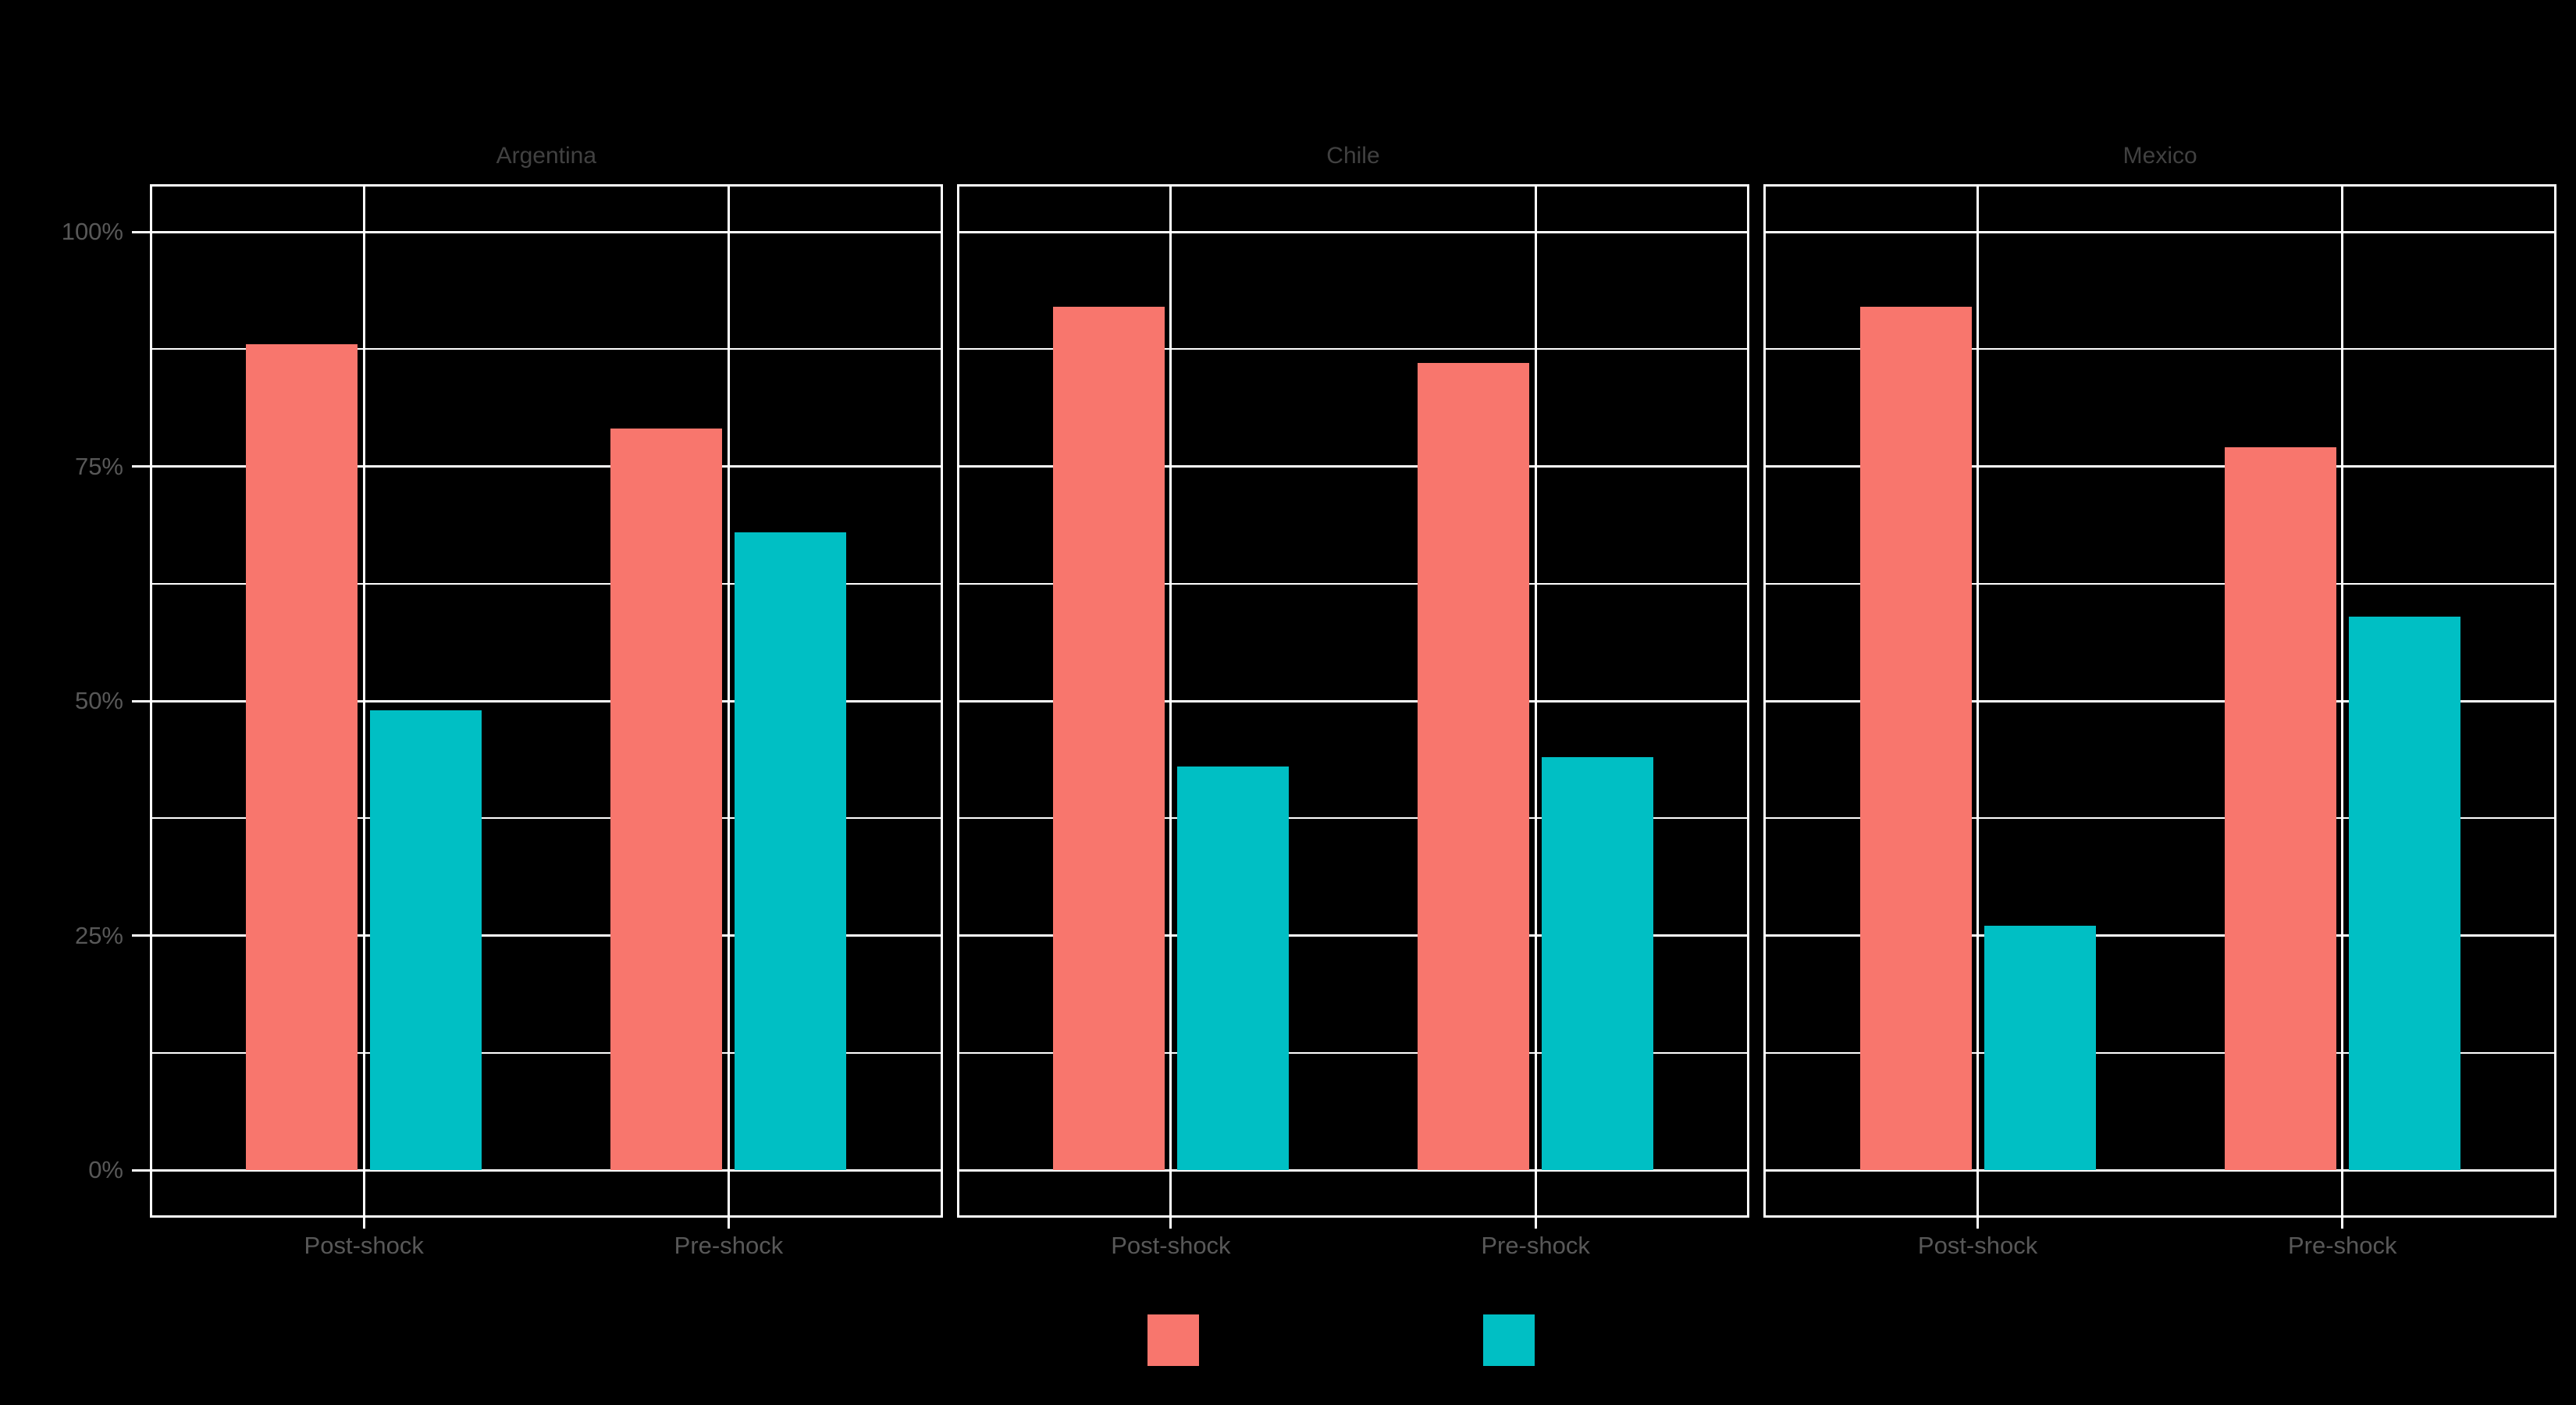  Describe the element at coordinates (98, 701) in the screenshot. I see `y-axis-label: 50%` at that location.